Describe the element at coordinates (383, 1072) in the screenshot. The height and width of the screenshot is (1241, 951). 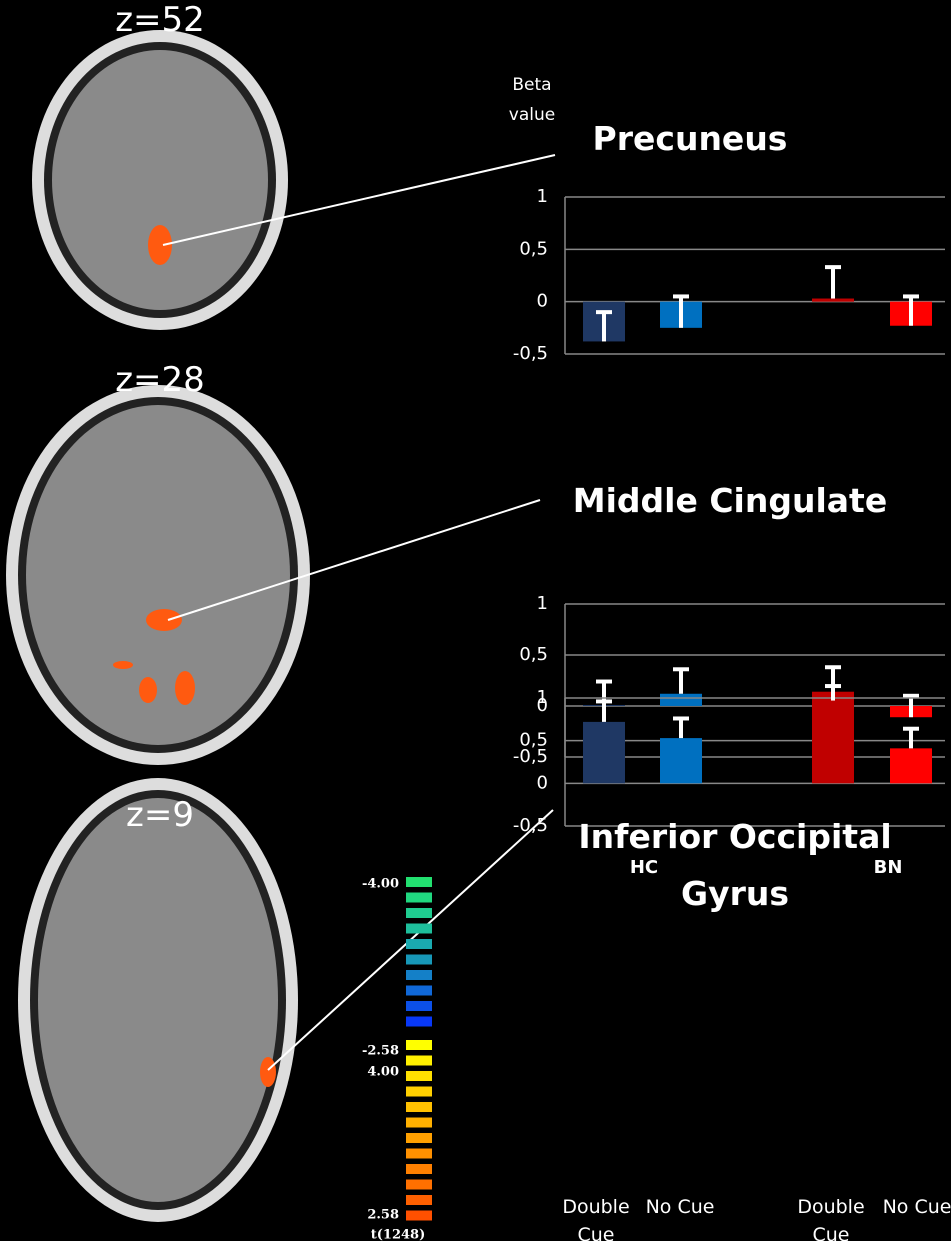
I see `colorbar-label: 4.00` at that location.